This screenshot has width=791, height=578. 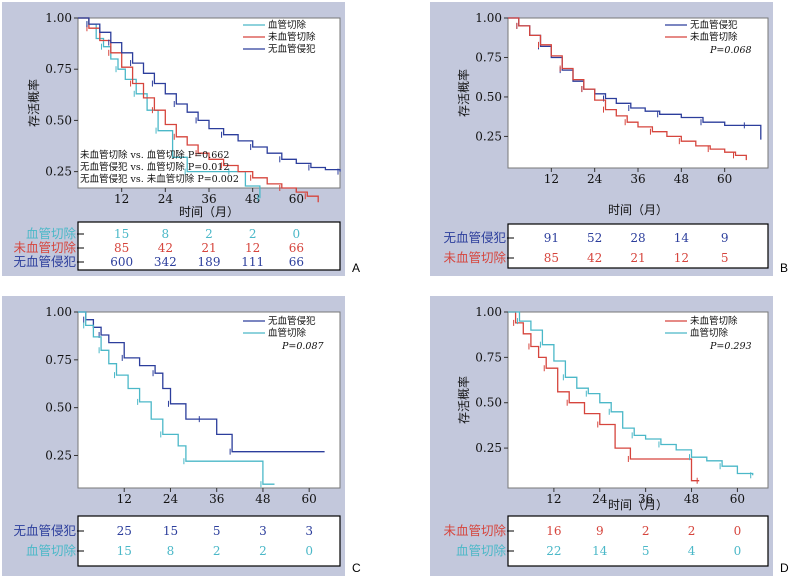 I want to click on panel-letter: D, so click(x=784, y=568).